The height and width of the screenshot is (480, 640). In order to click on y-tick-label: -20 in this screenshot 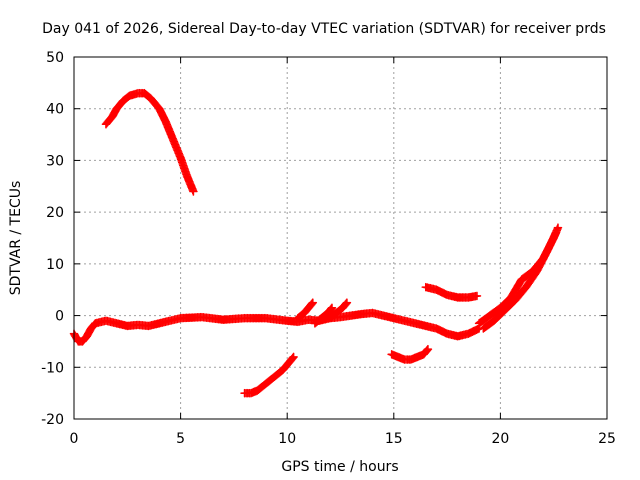, I will do `click(52, 420)`.